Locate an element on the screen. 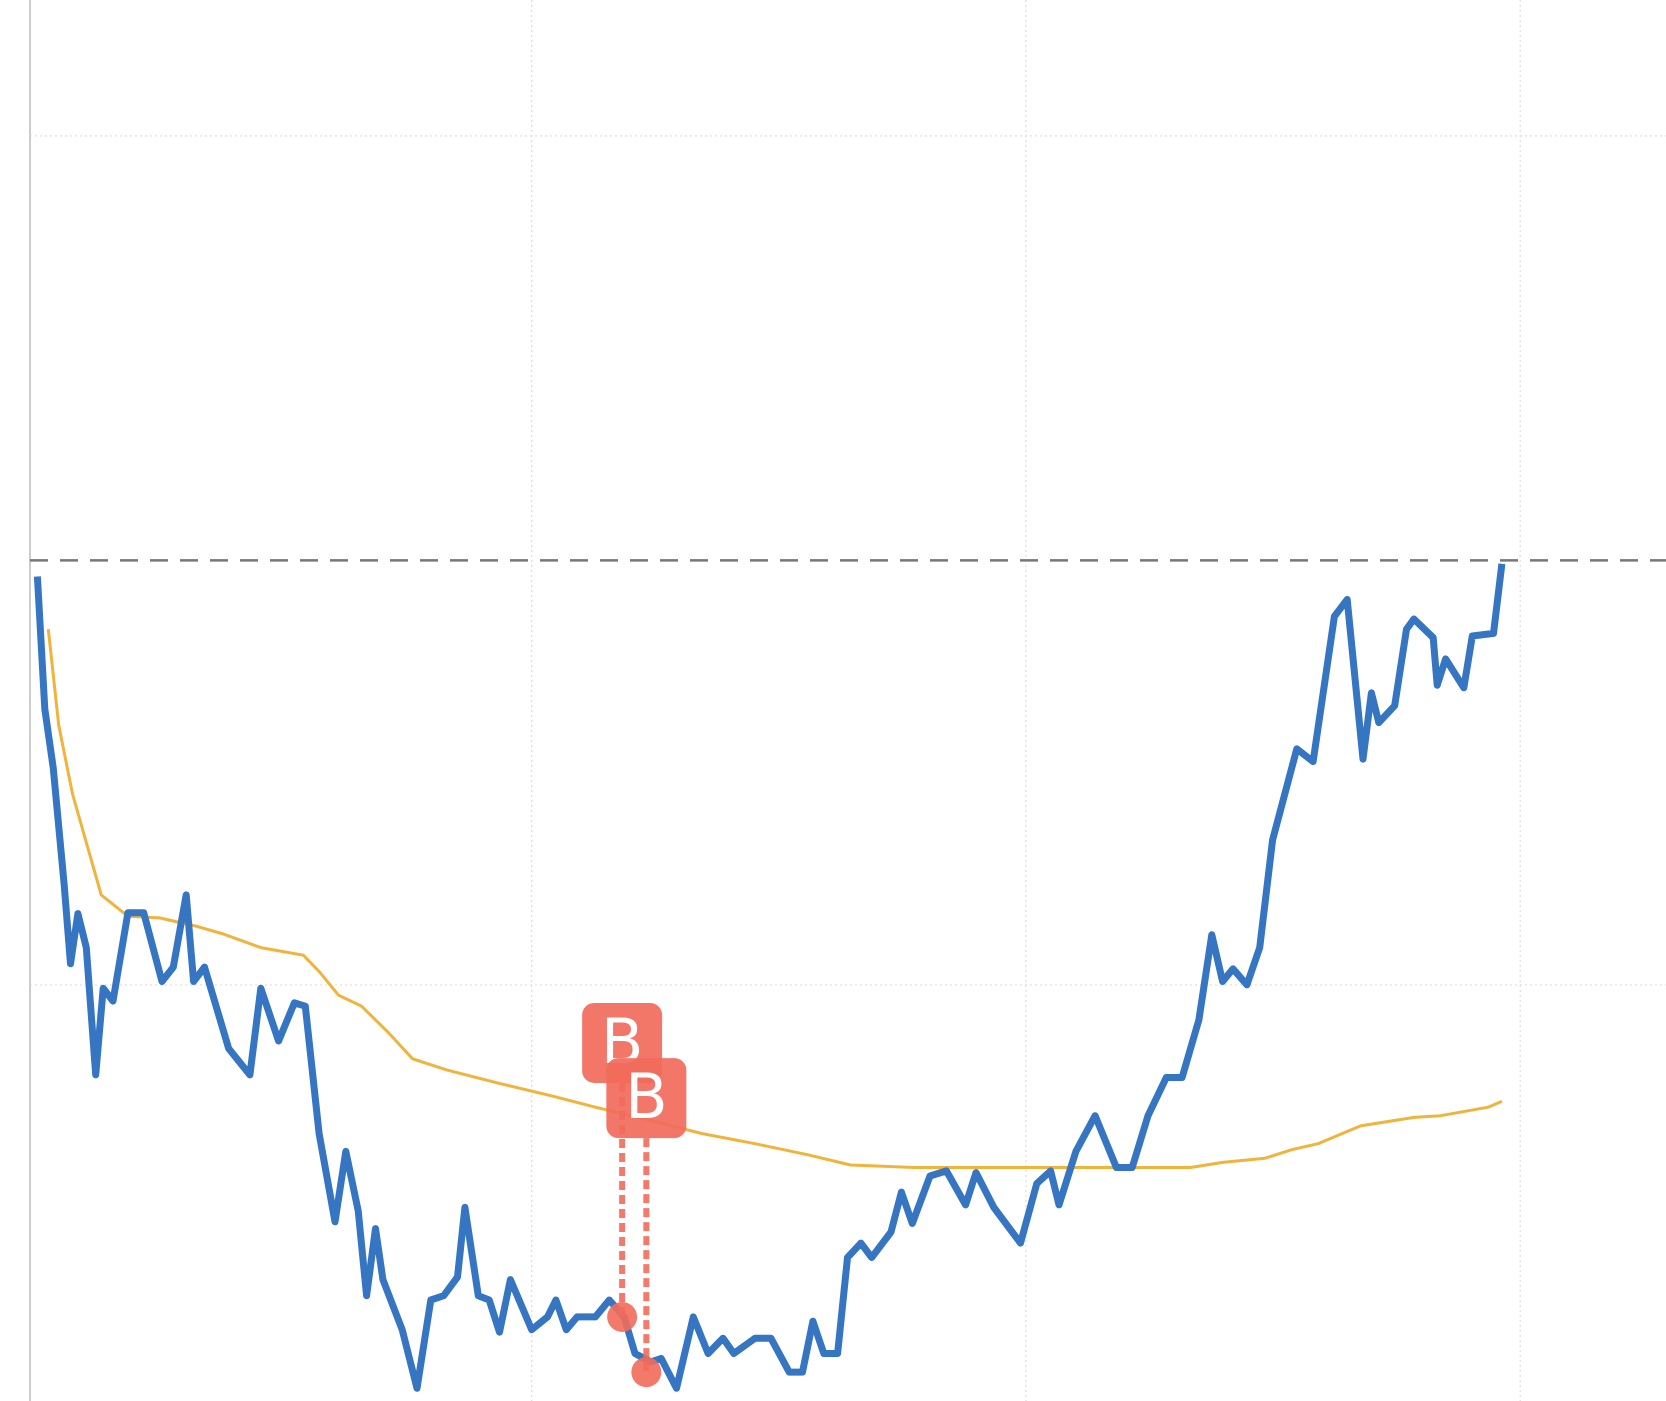 Image resolution: width=1666 pixels, height=1401 pixels. marker-label: B is located at coordinates (646, 1096).